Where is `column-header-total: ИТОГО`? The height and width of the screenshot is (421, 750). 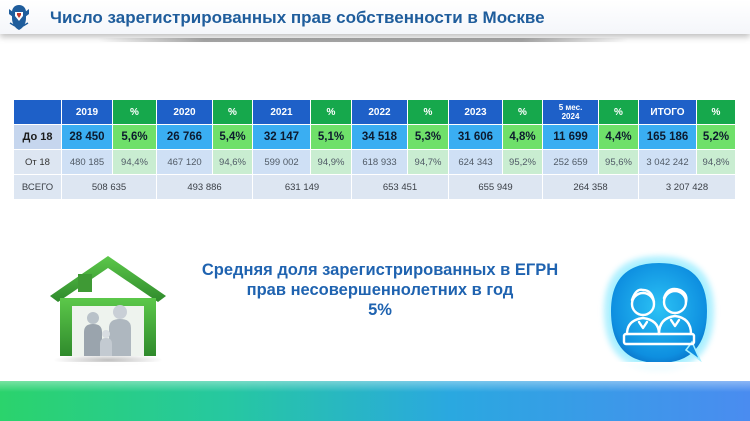 column-header-total: ИТОГО is located at coordinates (667, 112).